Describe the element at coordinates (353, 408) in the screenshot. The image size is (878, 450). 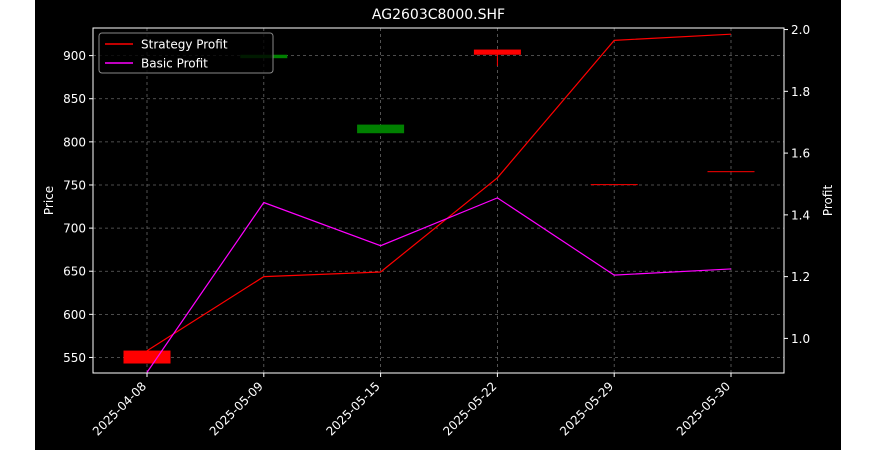
I see `x-tick-label: 2025-05-15` at that location.